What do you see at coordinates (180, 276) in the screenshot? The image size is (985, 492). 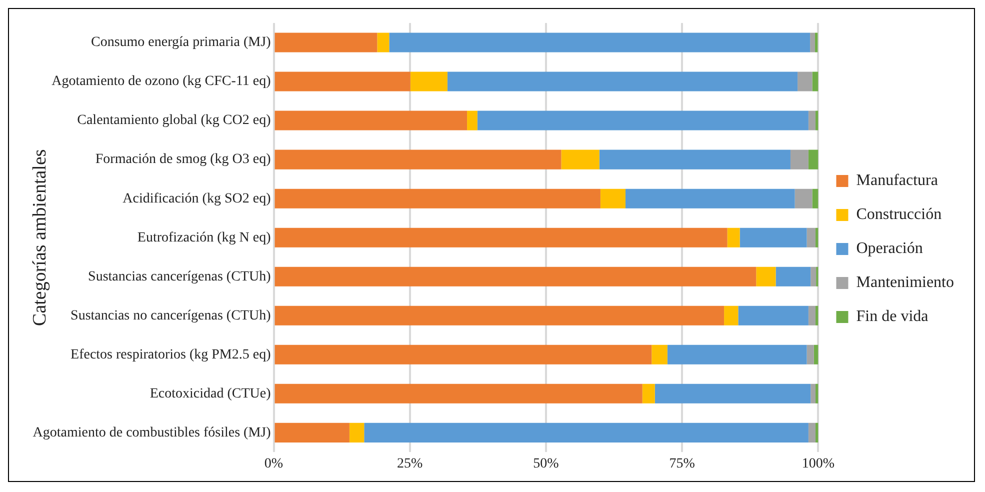 I see `y-tick-label: Sustancias cancerígenas (CTUh)` at bounding box center [180, 276].